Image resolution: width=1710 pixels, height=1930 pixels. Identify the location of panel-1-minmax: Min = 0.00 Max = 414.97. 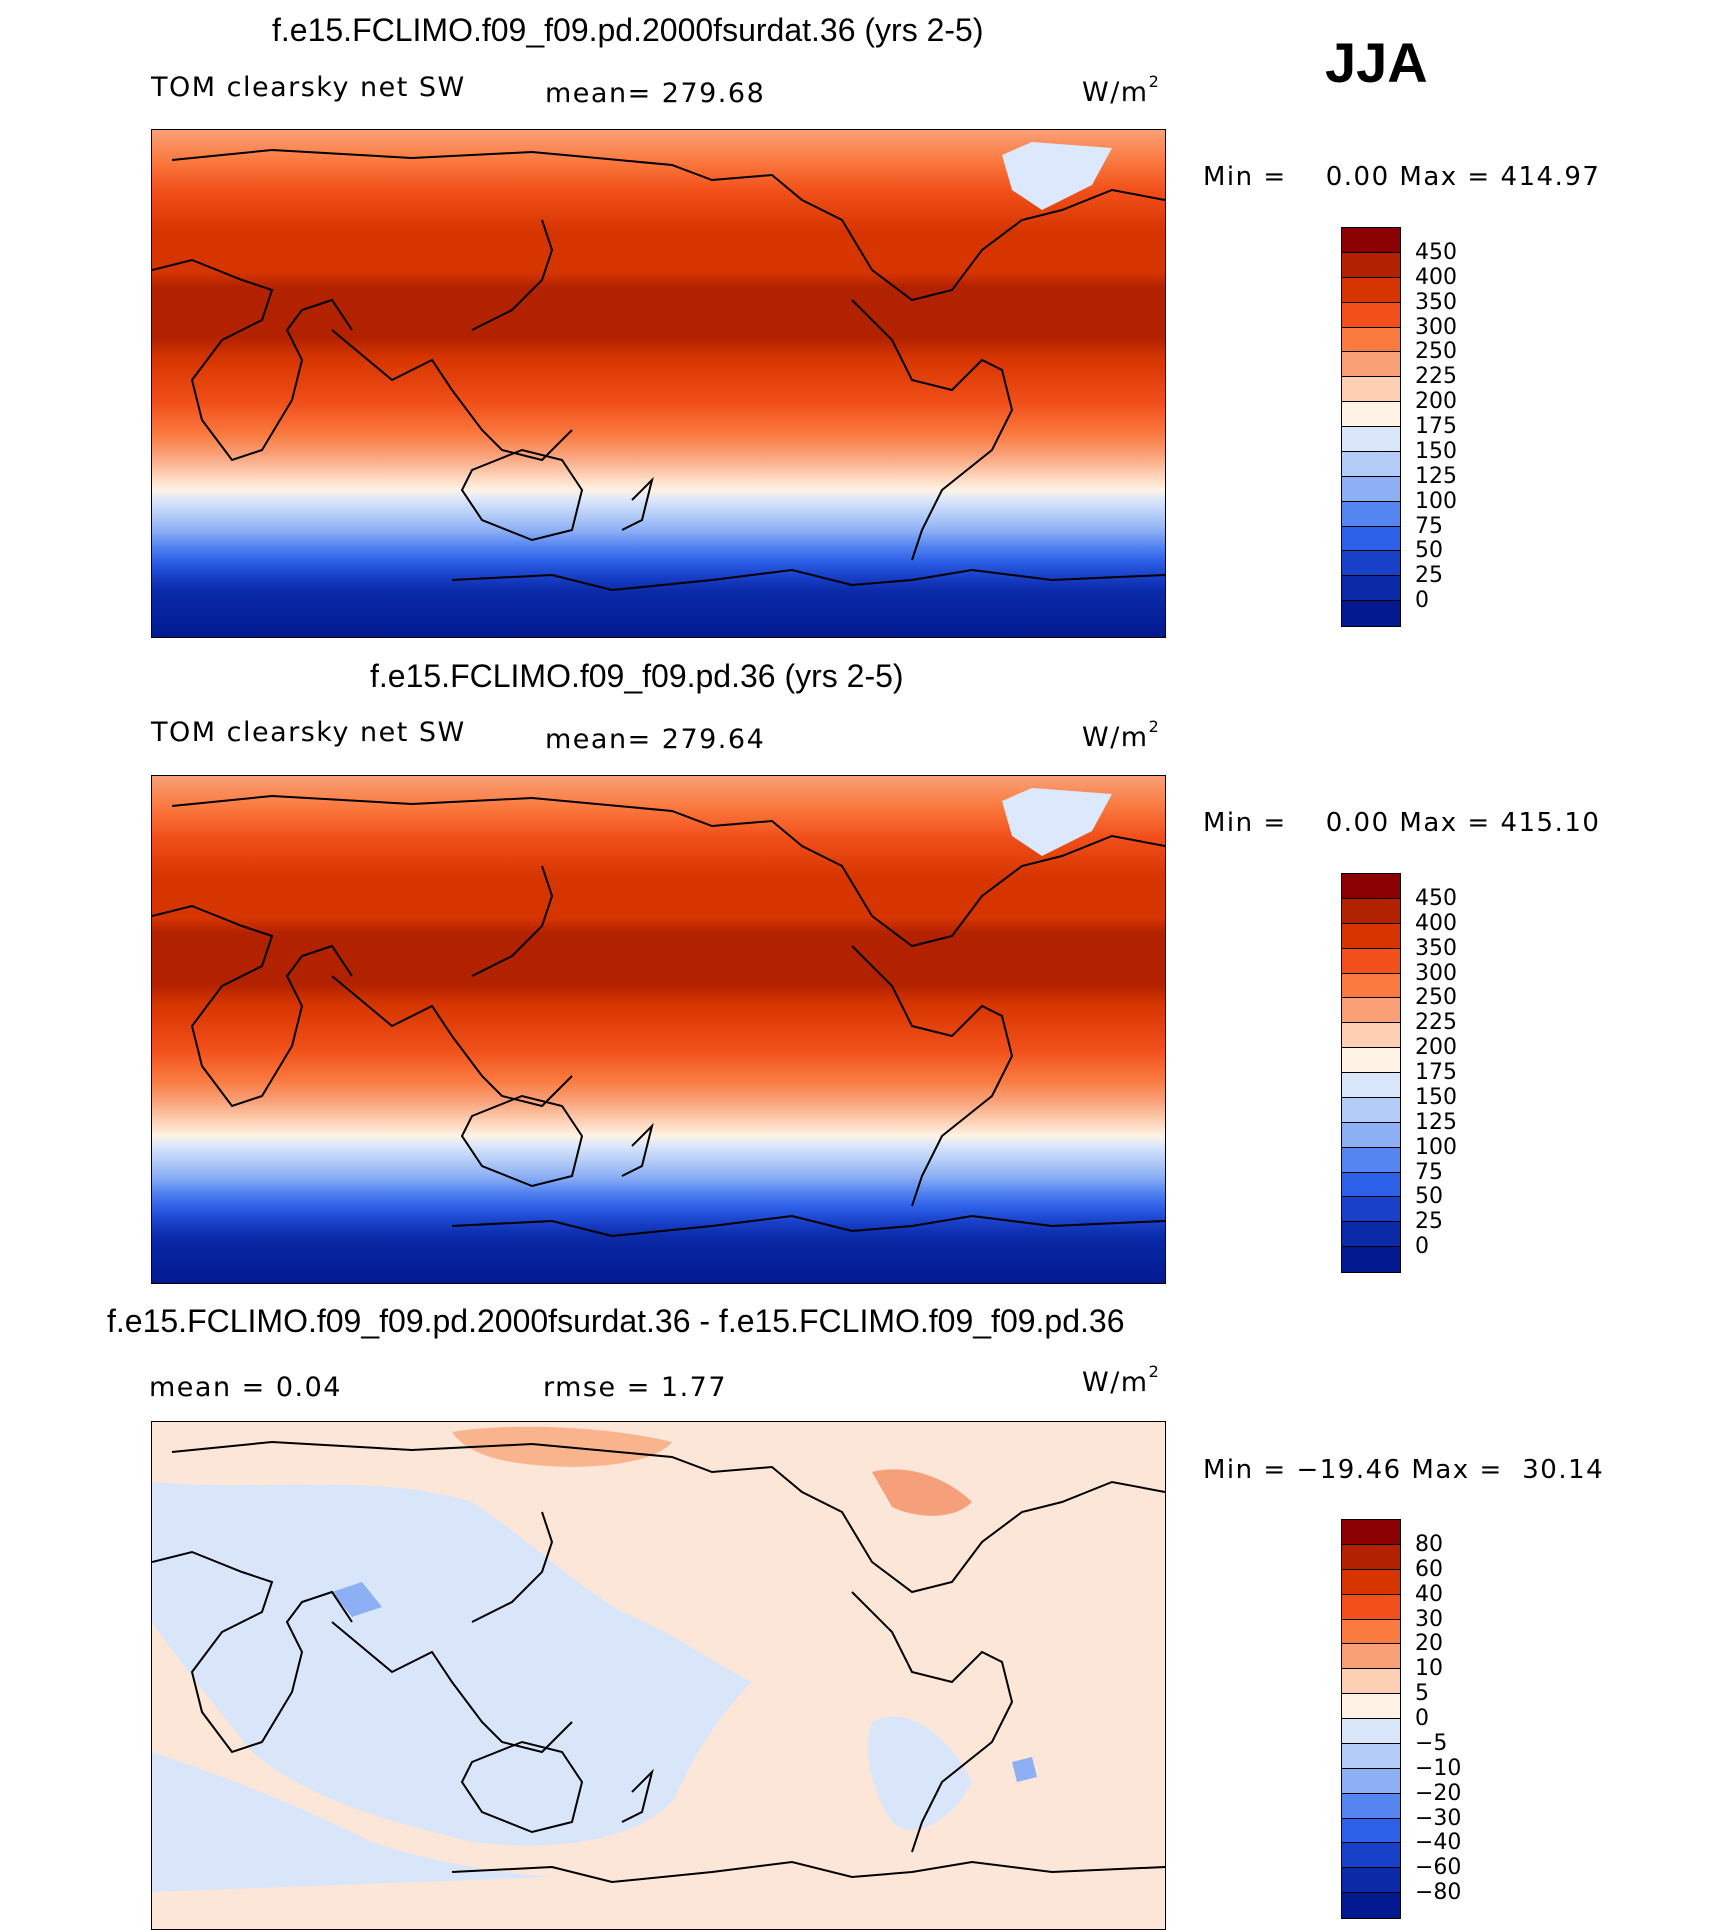
(1402, 177).